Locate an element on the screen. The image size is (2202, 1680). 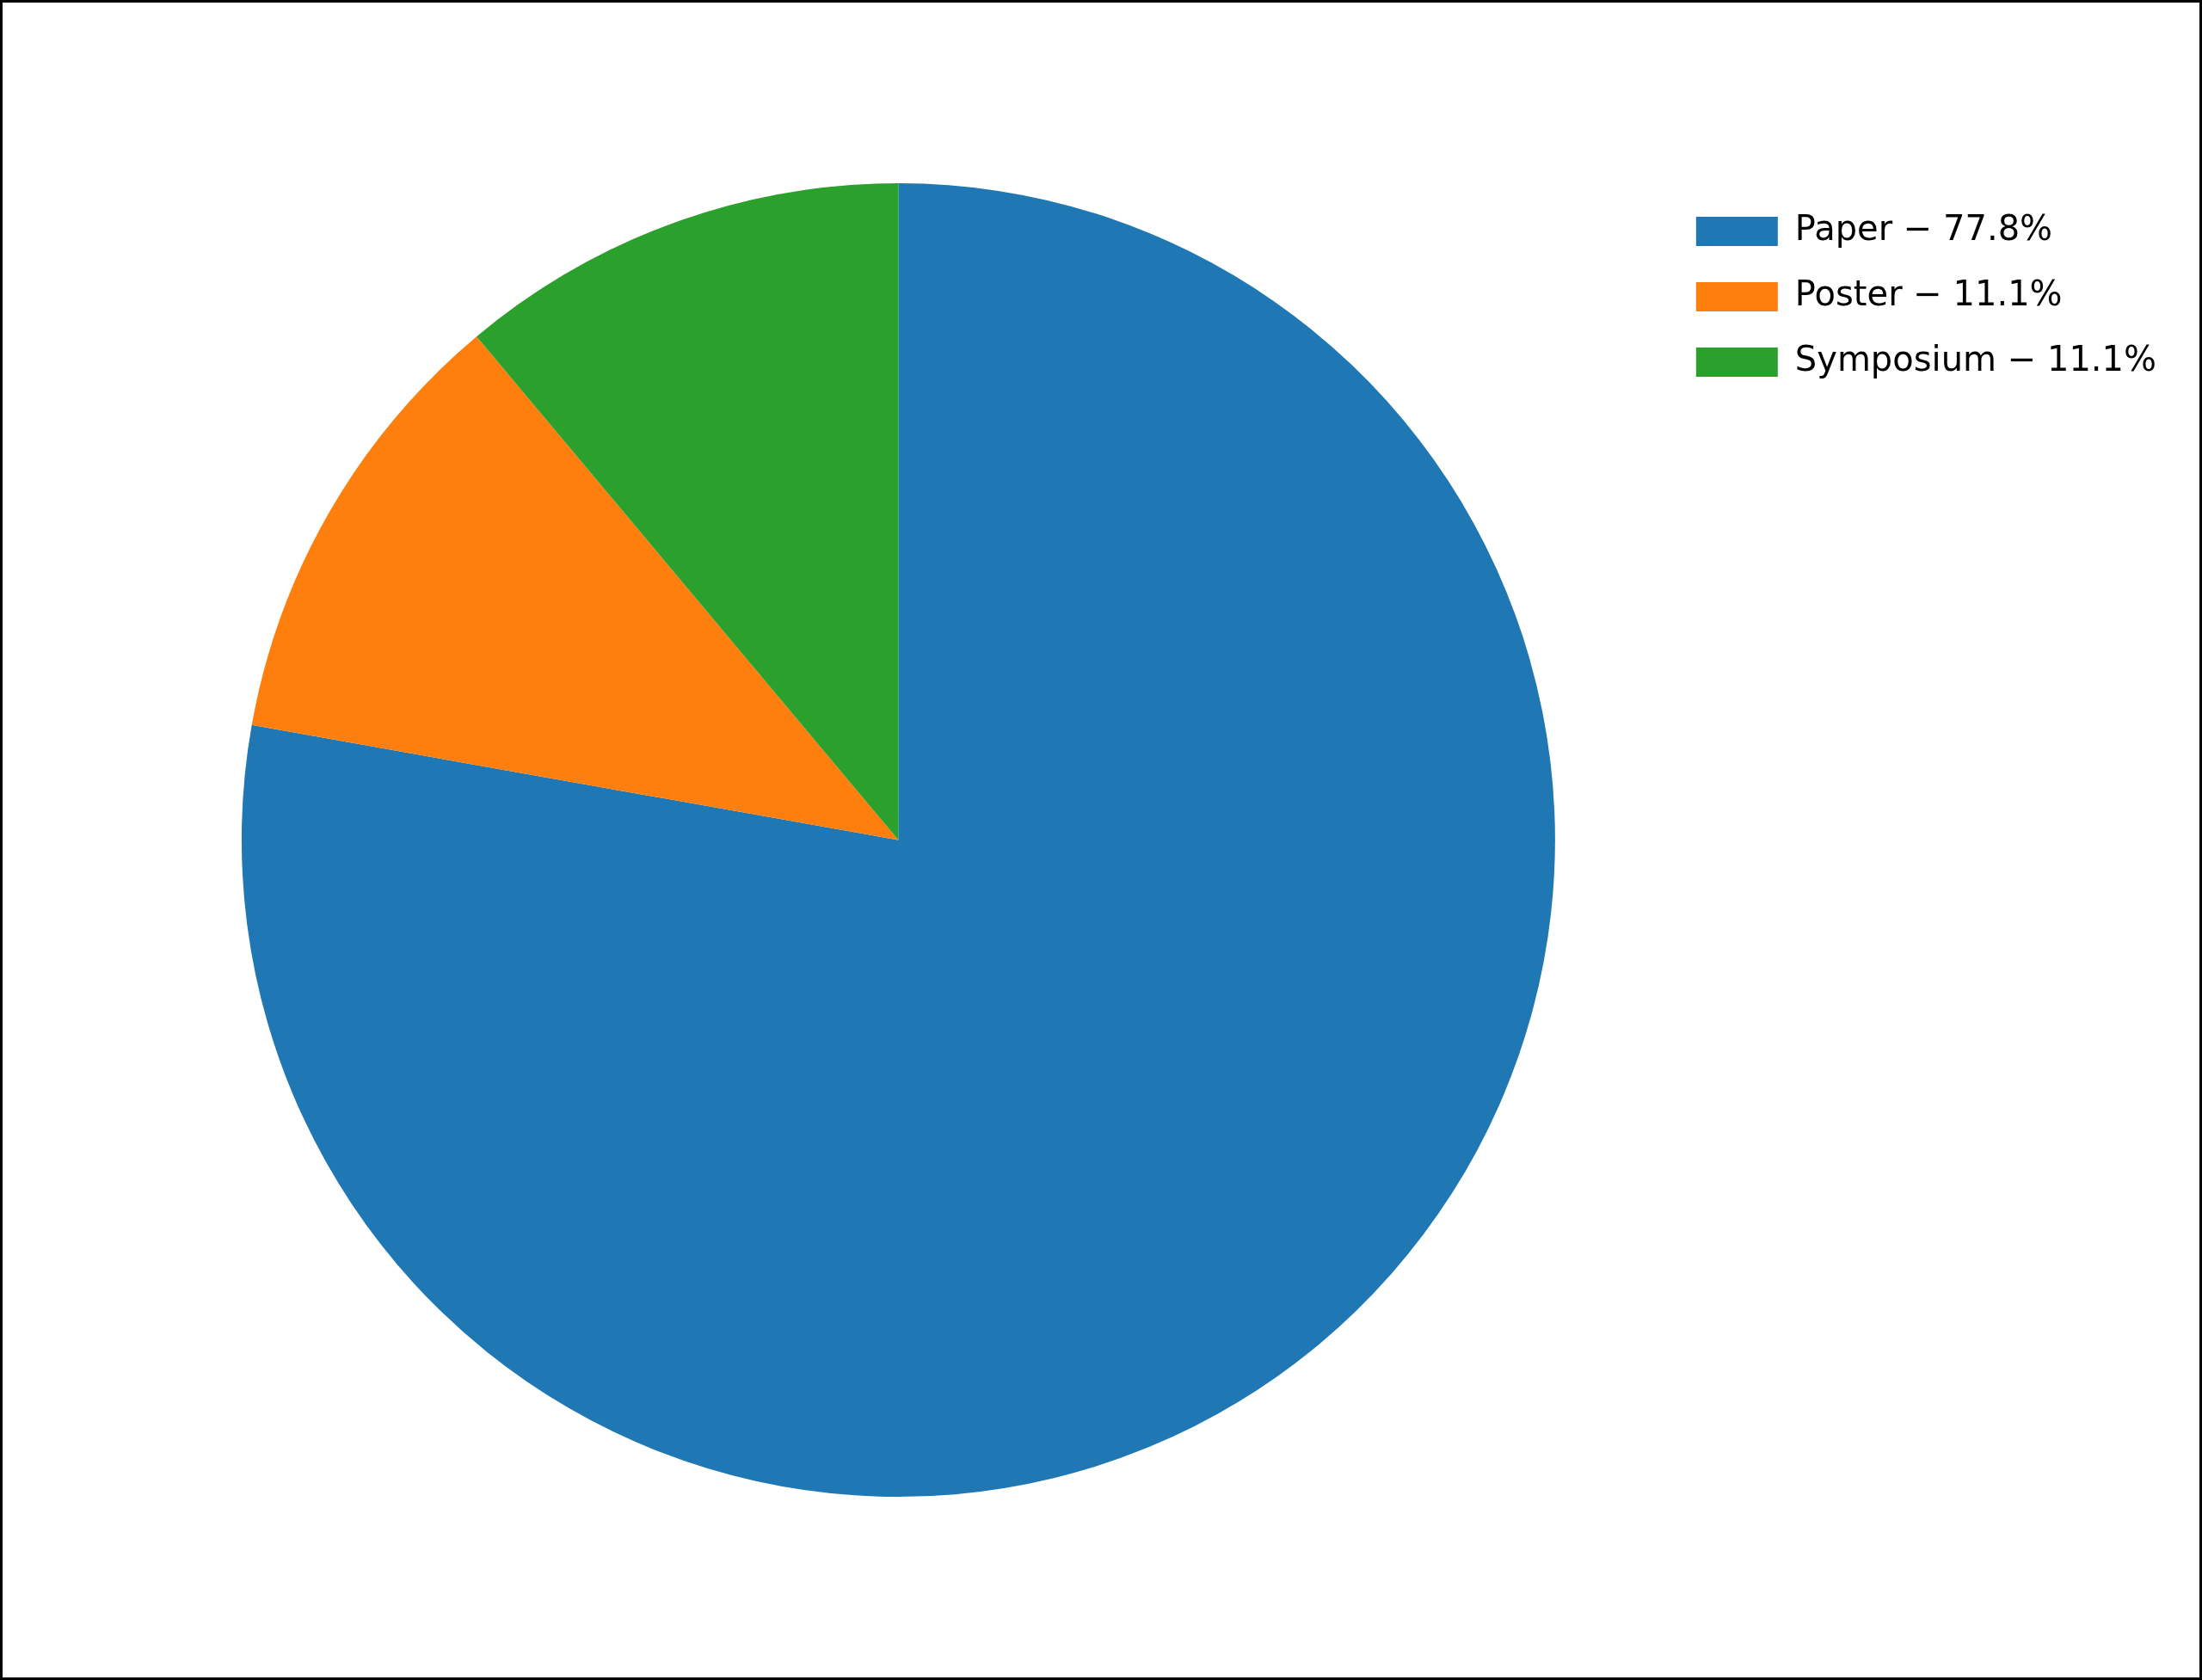
legend-label: Poster − 11.1% is located at coordinates (1928, 294).